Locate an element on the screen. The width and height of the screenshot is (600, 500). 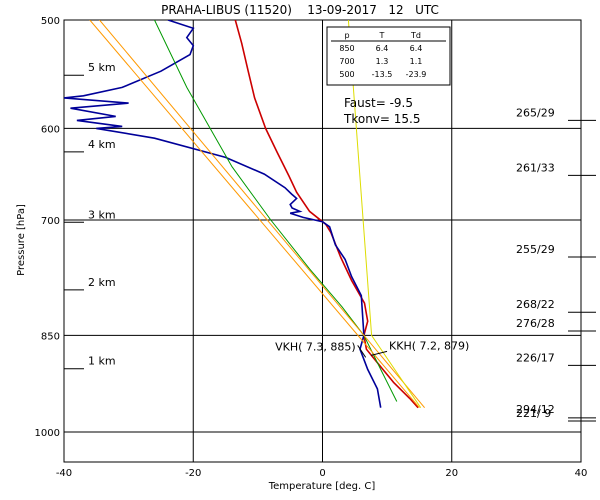
info-table-frame is located at coordinates (388, 56).